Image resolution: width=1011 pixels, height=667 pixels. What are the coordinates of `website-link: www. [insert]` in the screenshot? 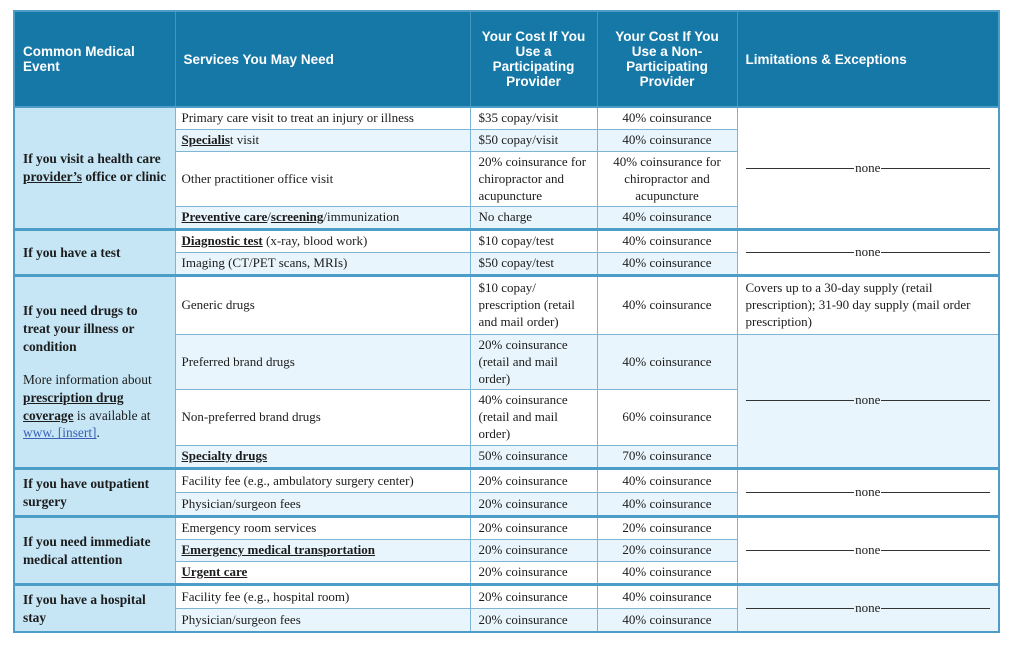 It's located at (60, 433).